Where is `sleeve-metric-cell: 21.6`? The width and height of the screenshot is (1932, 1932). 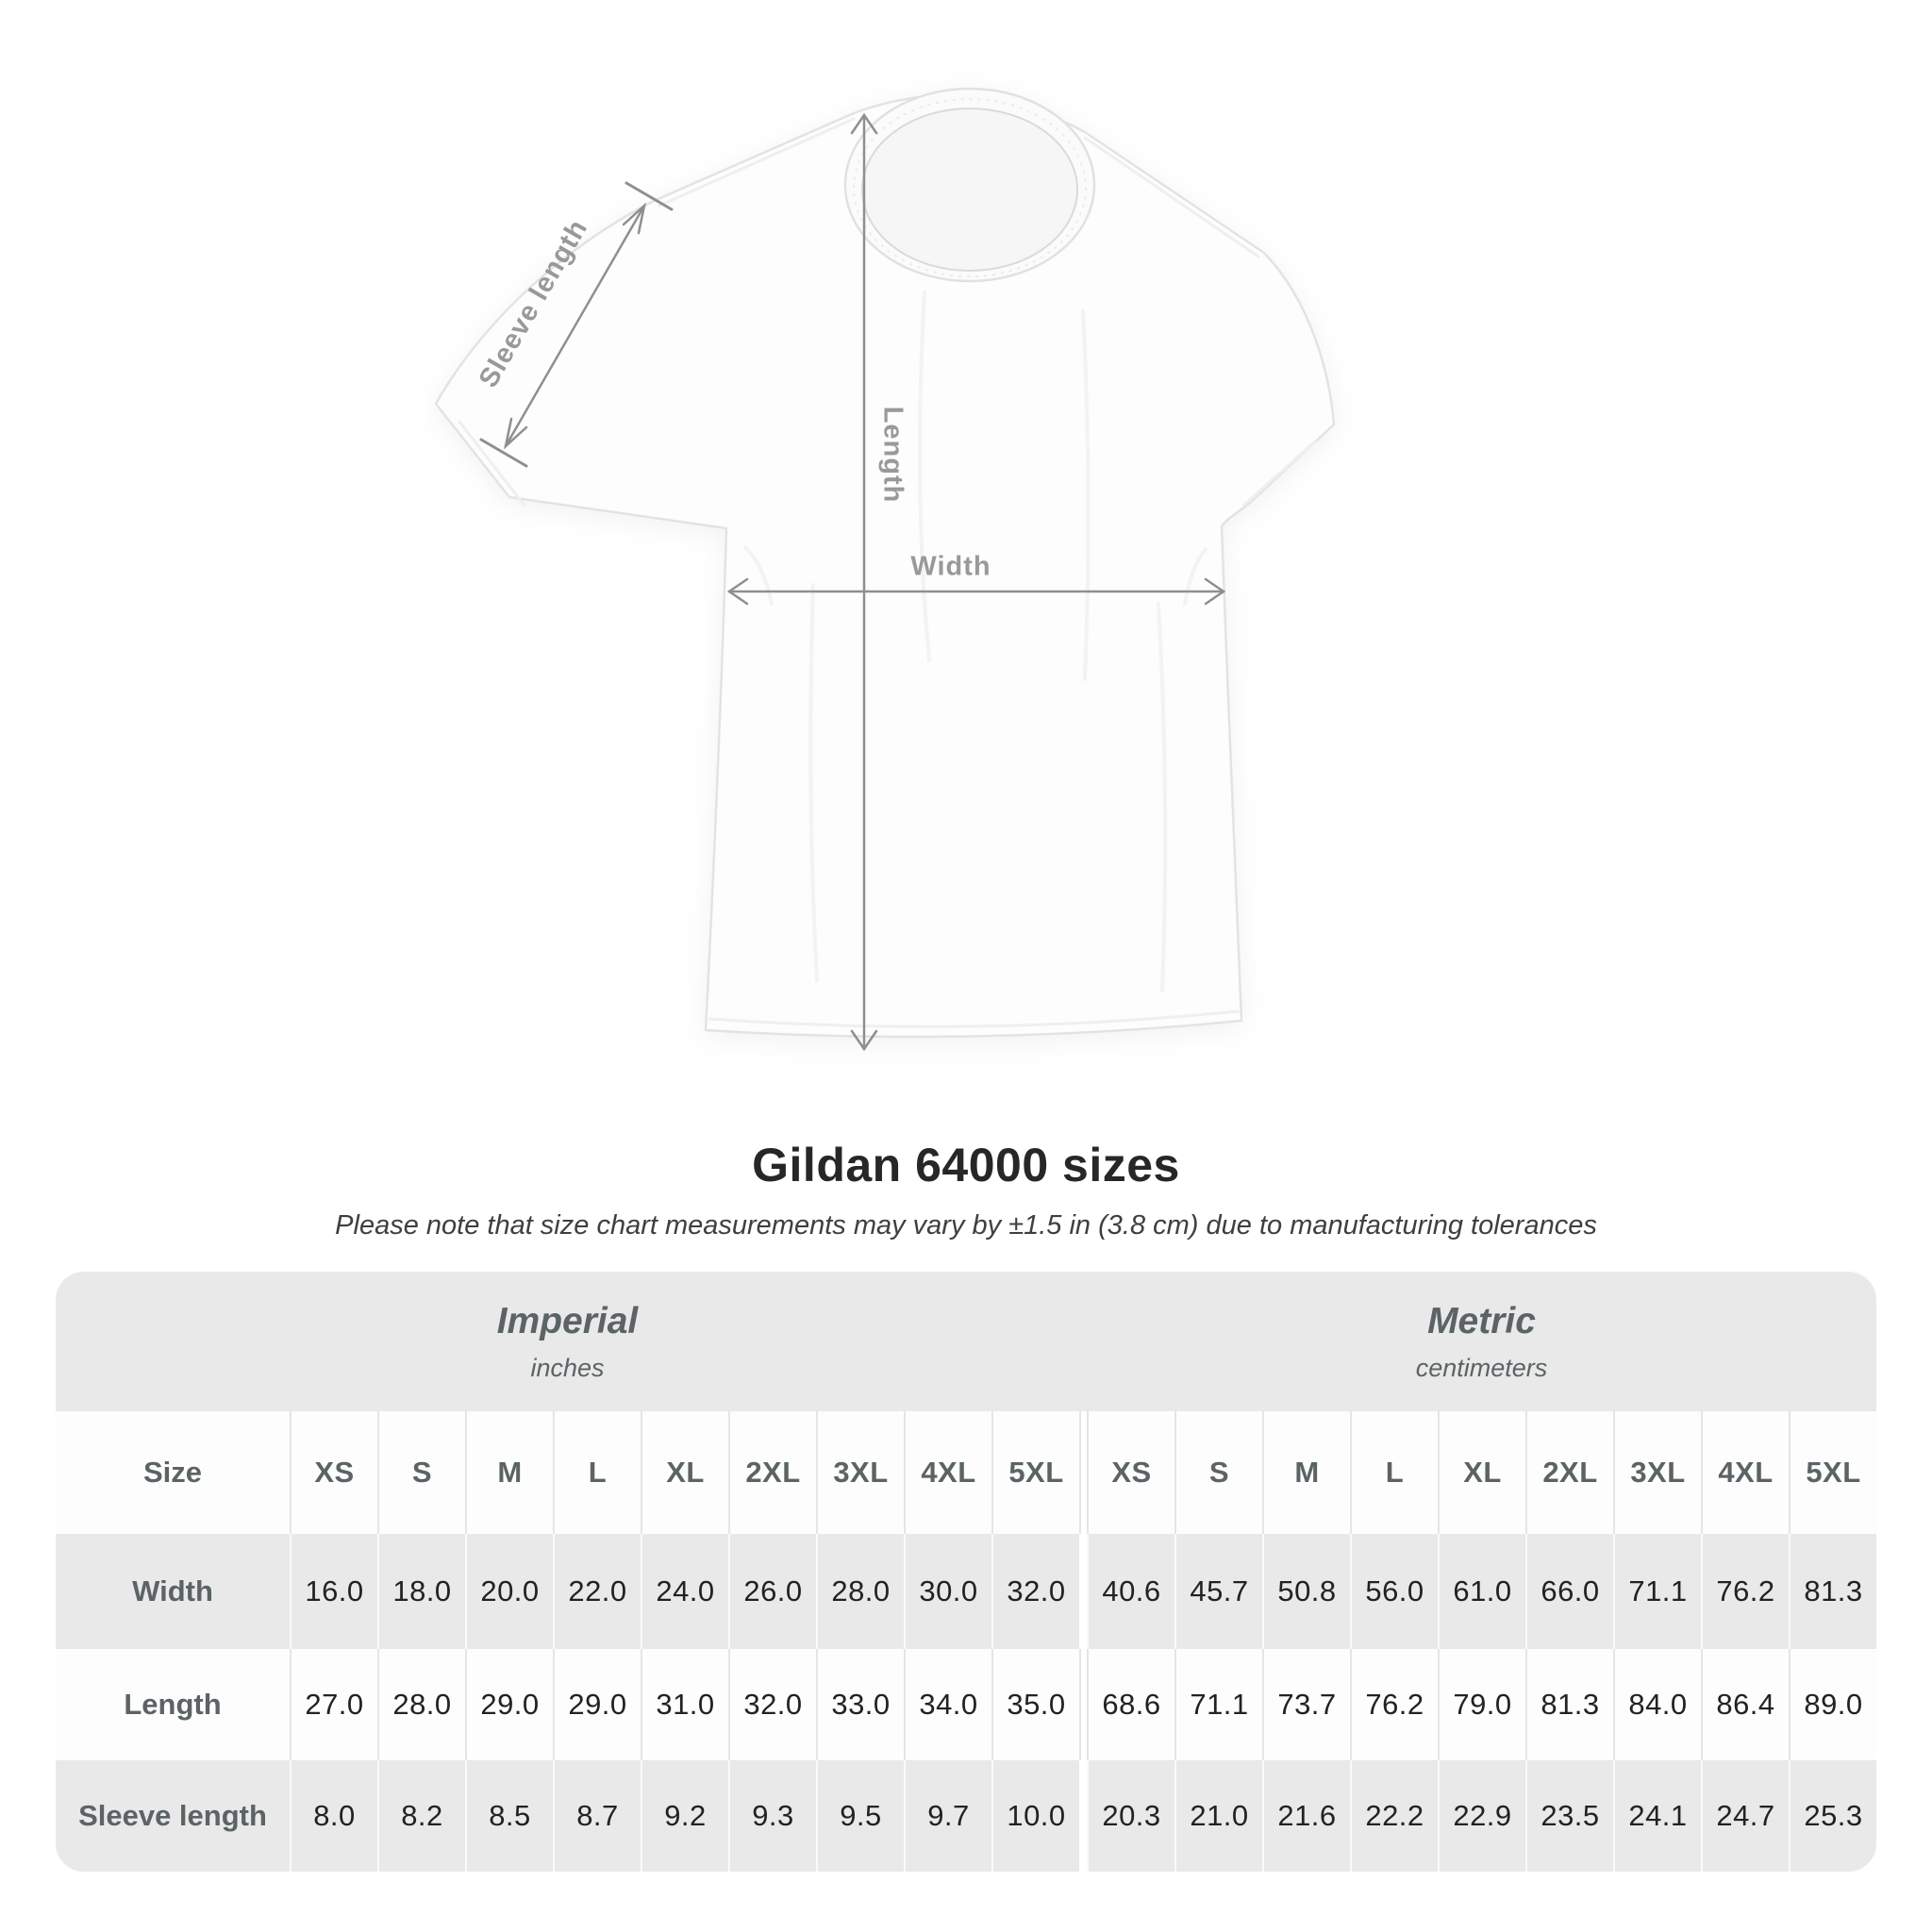
sleeve-metric-cell: 21.6 is located at coordinates (1306, 1816).